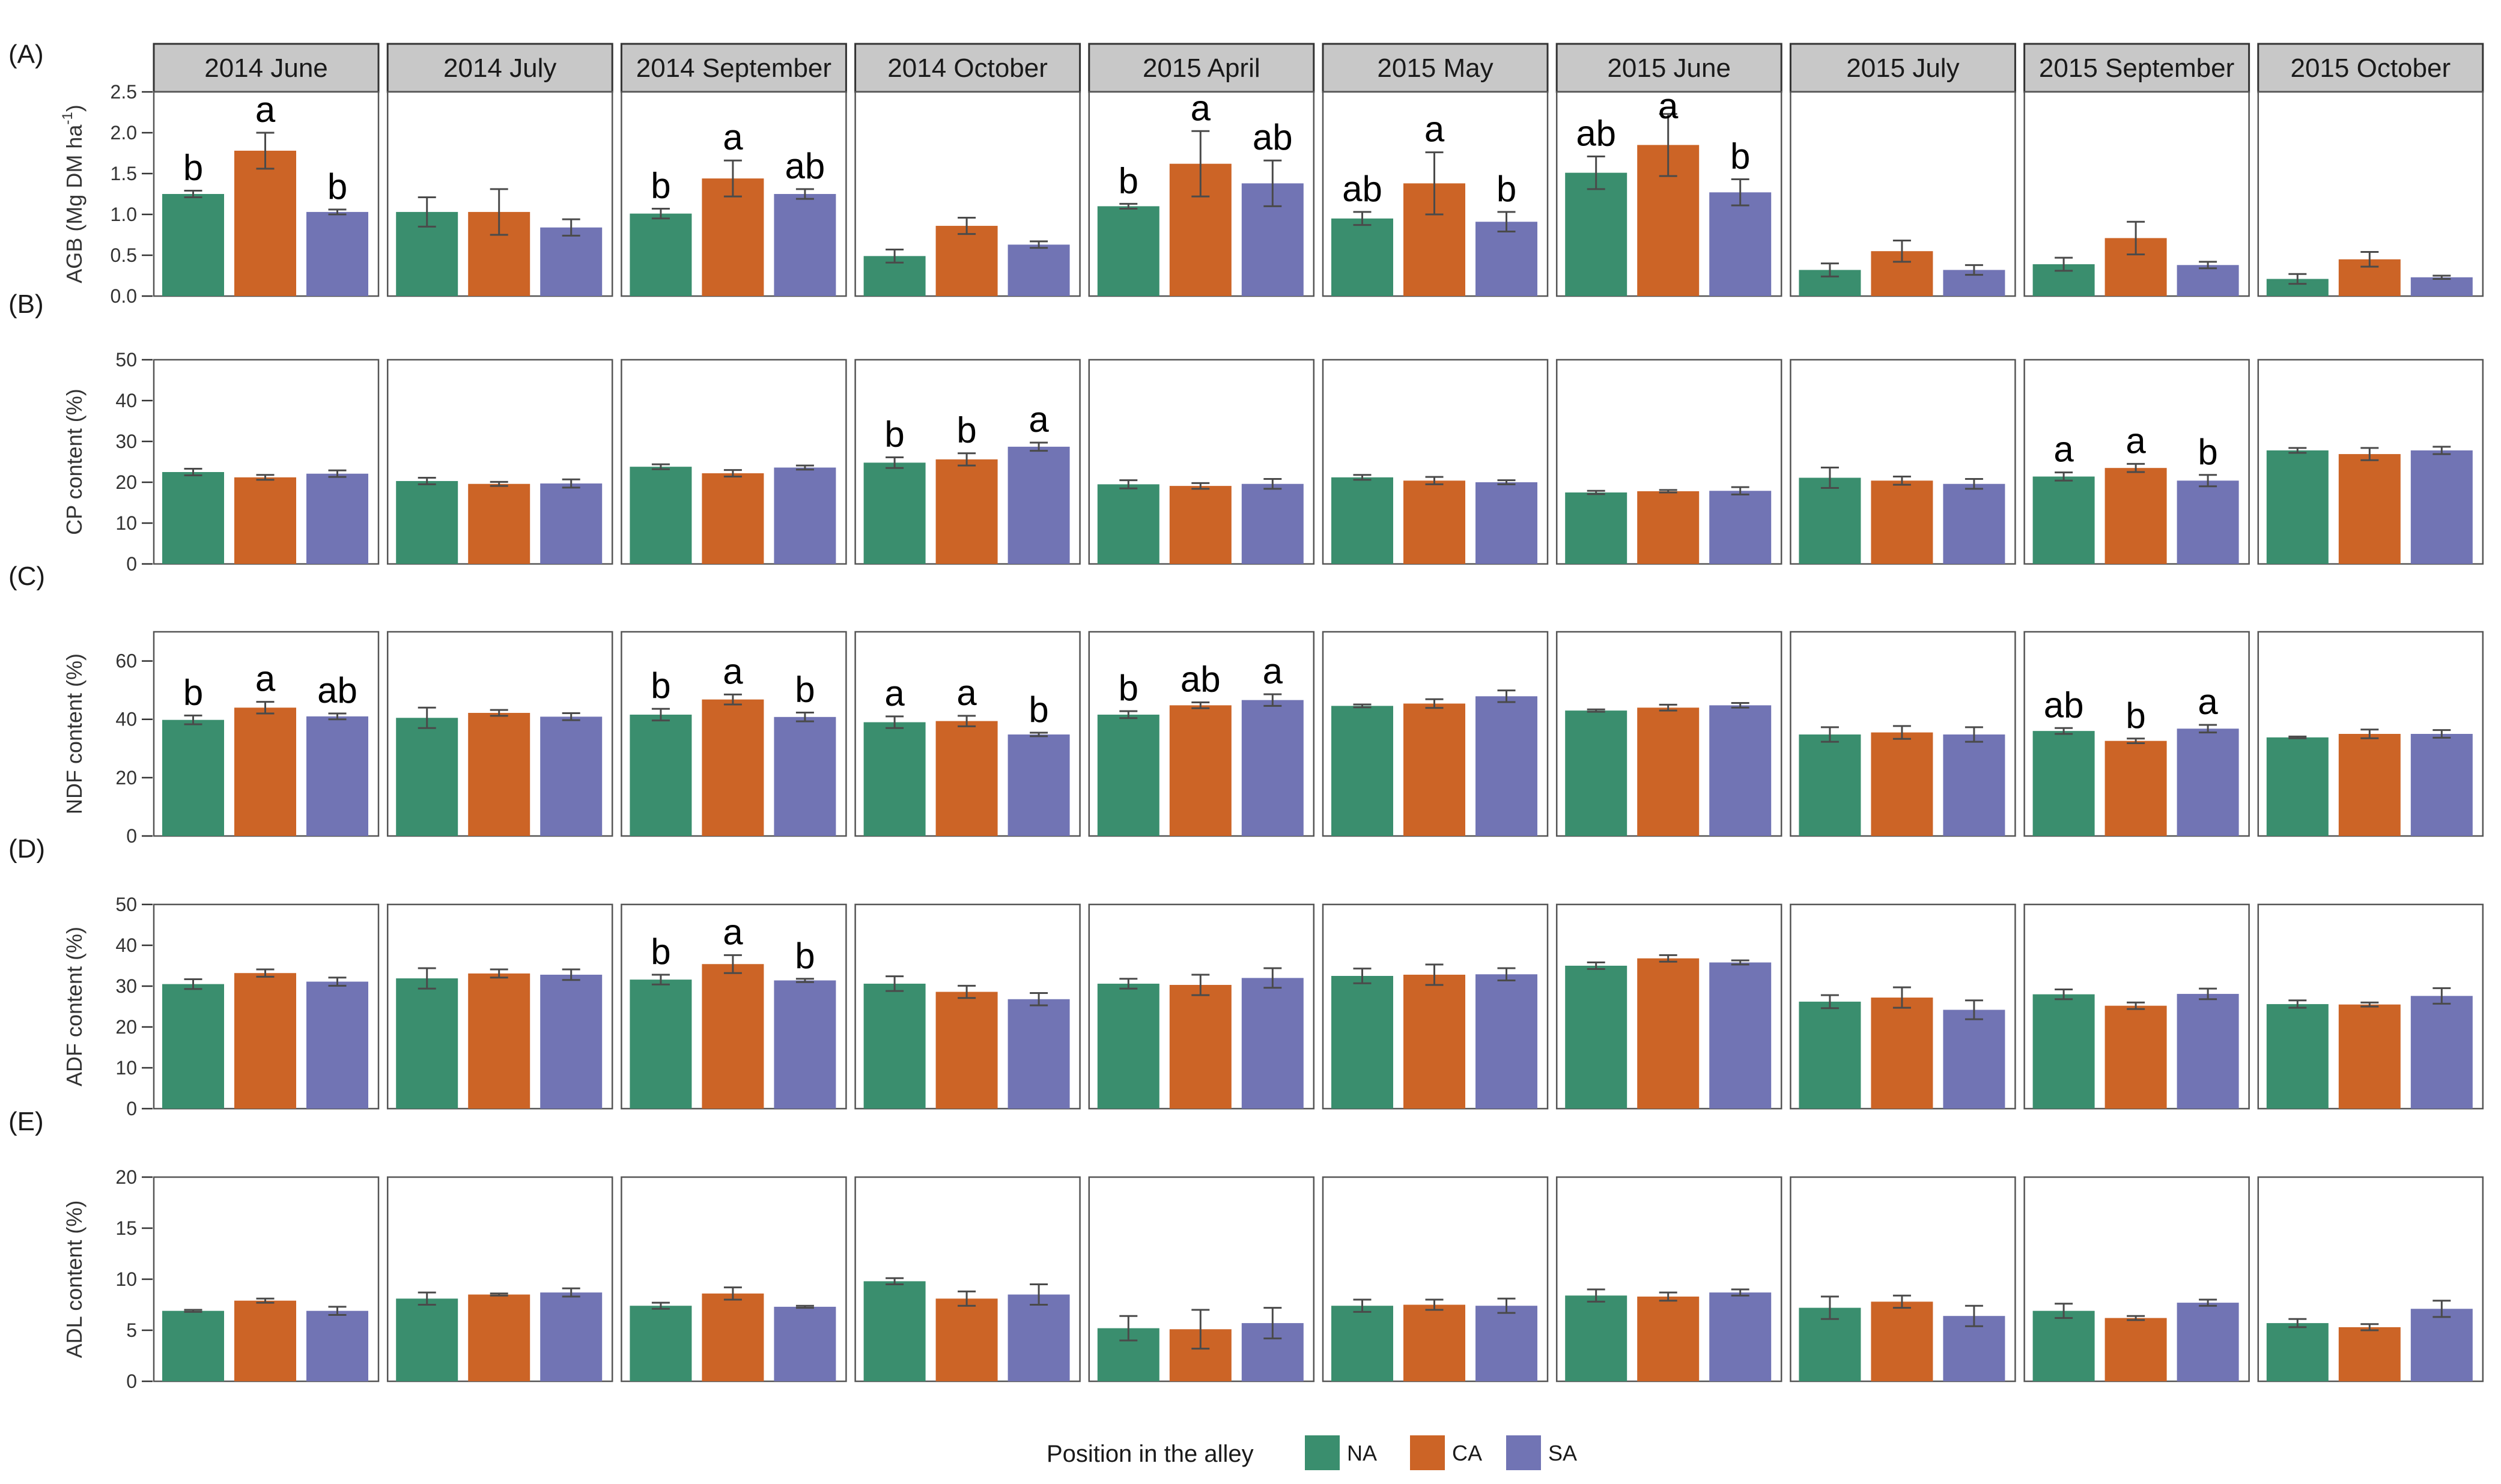  What do you see at coordinates (131, 564) in the screenshot?
I see `y-tick-label: 0` at bounding box center [131, 564].